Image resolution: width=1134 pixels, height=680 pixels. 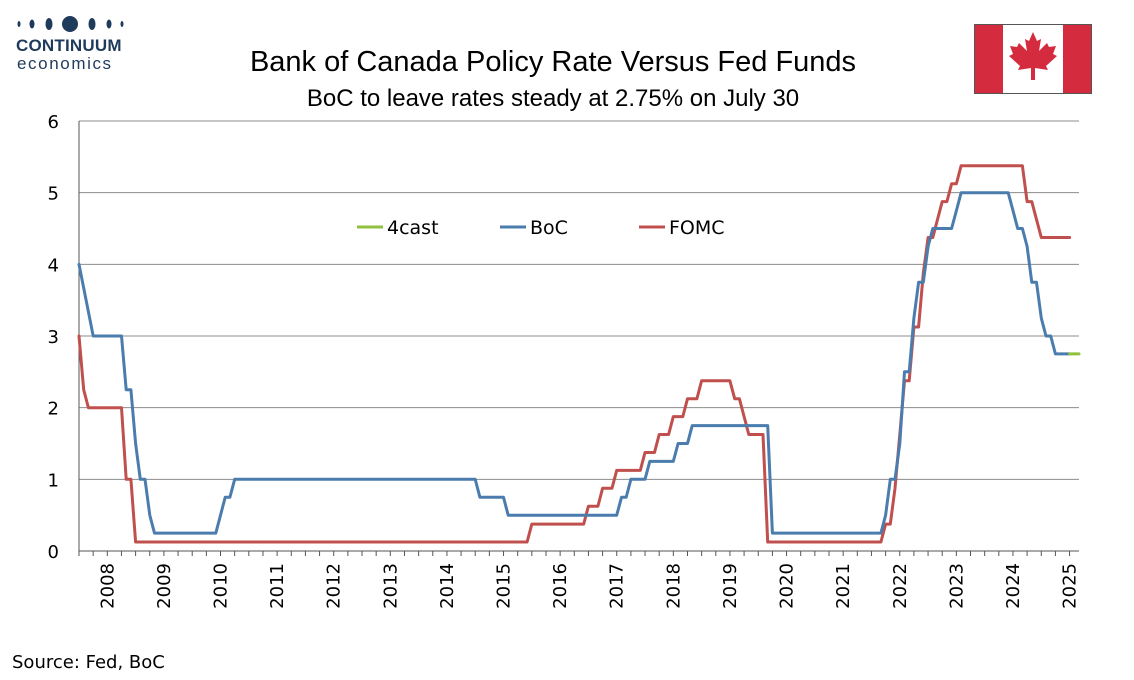 What do you see at coordinates (65, 63) in the screenshot?
I see `logo-subtitle: economics` at bounding box center [65, 63].